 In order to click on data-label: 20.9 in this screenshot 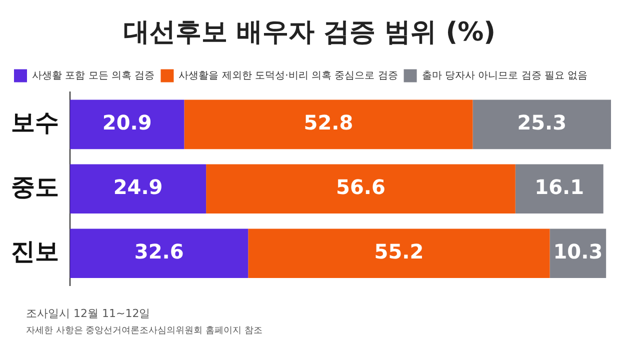, I will do `click(127, 122)`.